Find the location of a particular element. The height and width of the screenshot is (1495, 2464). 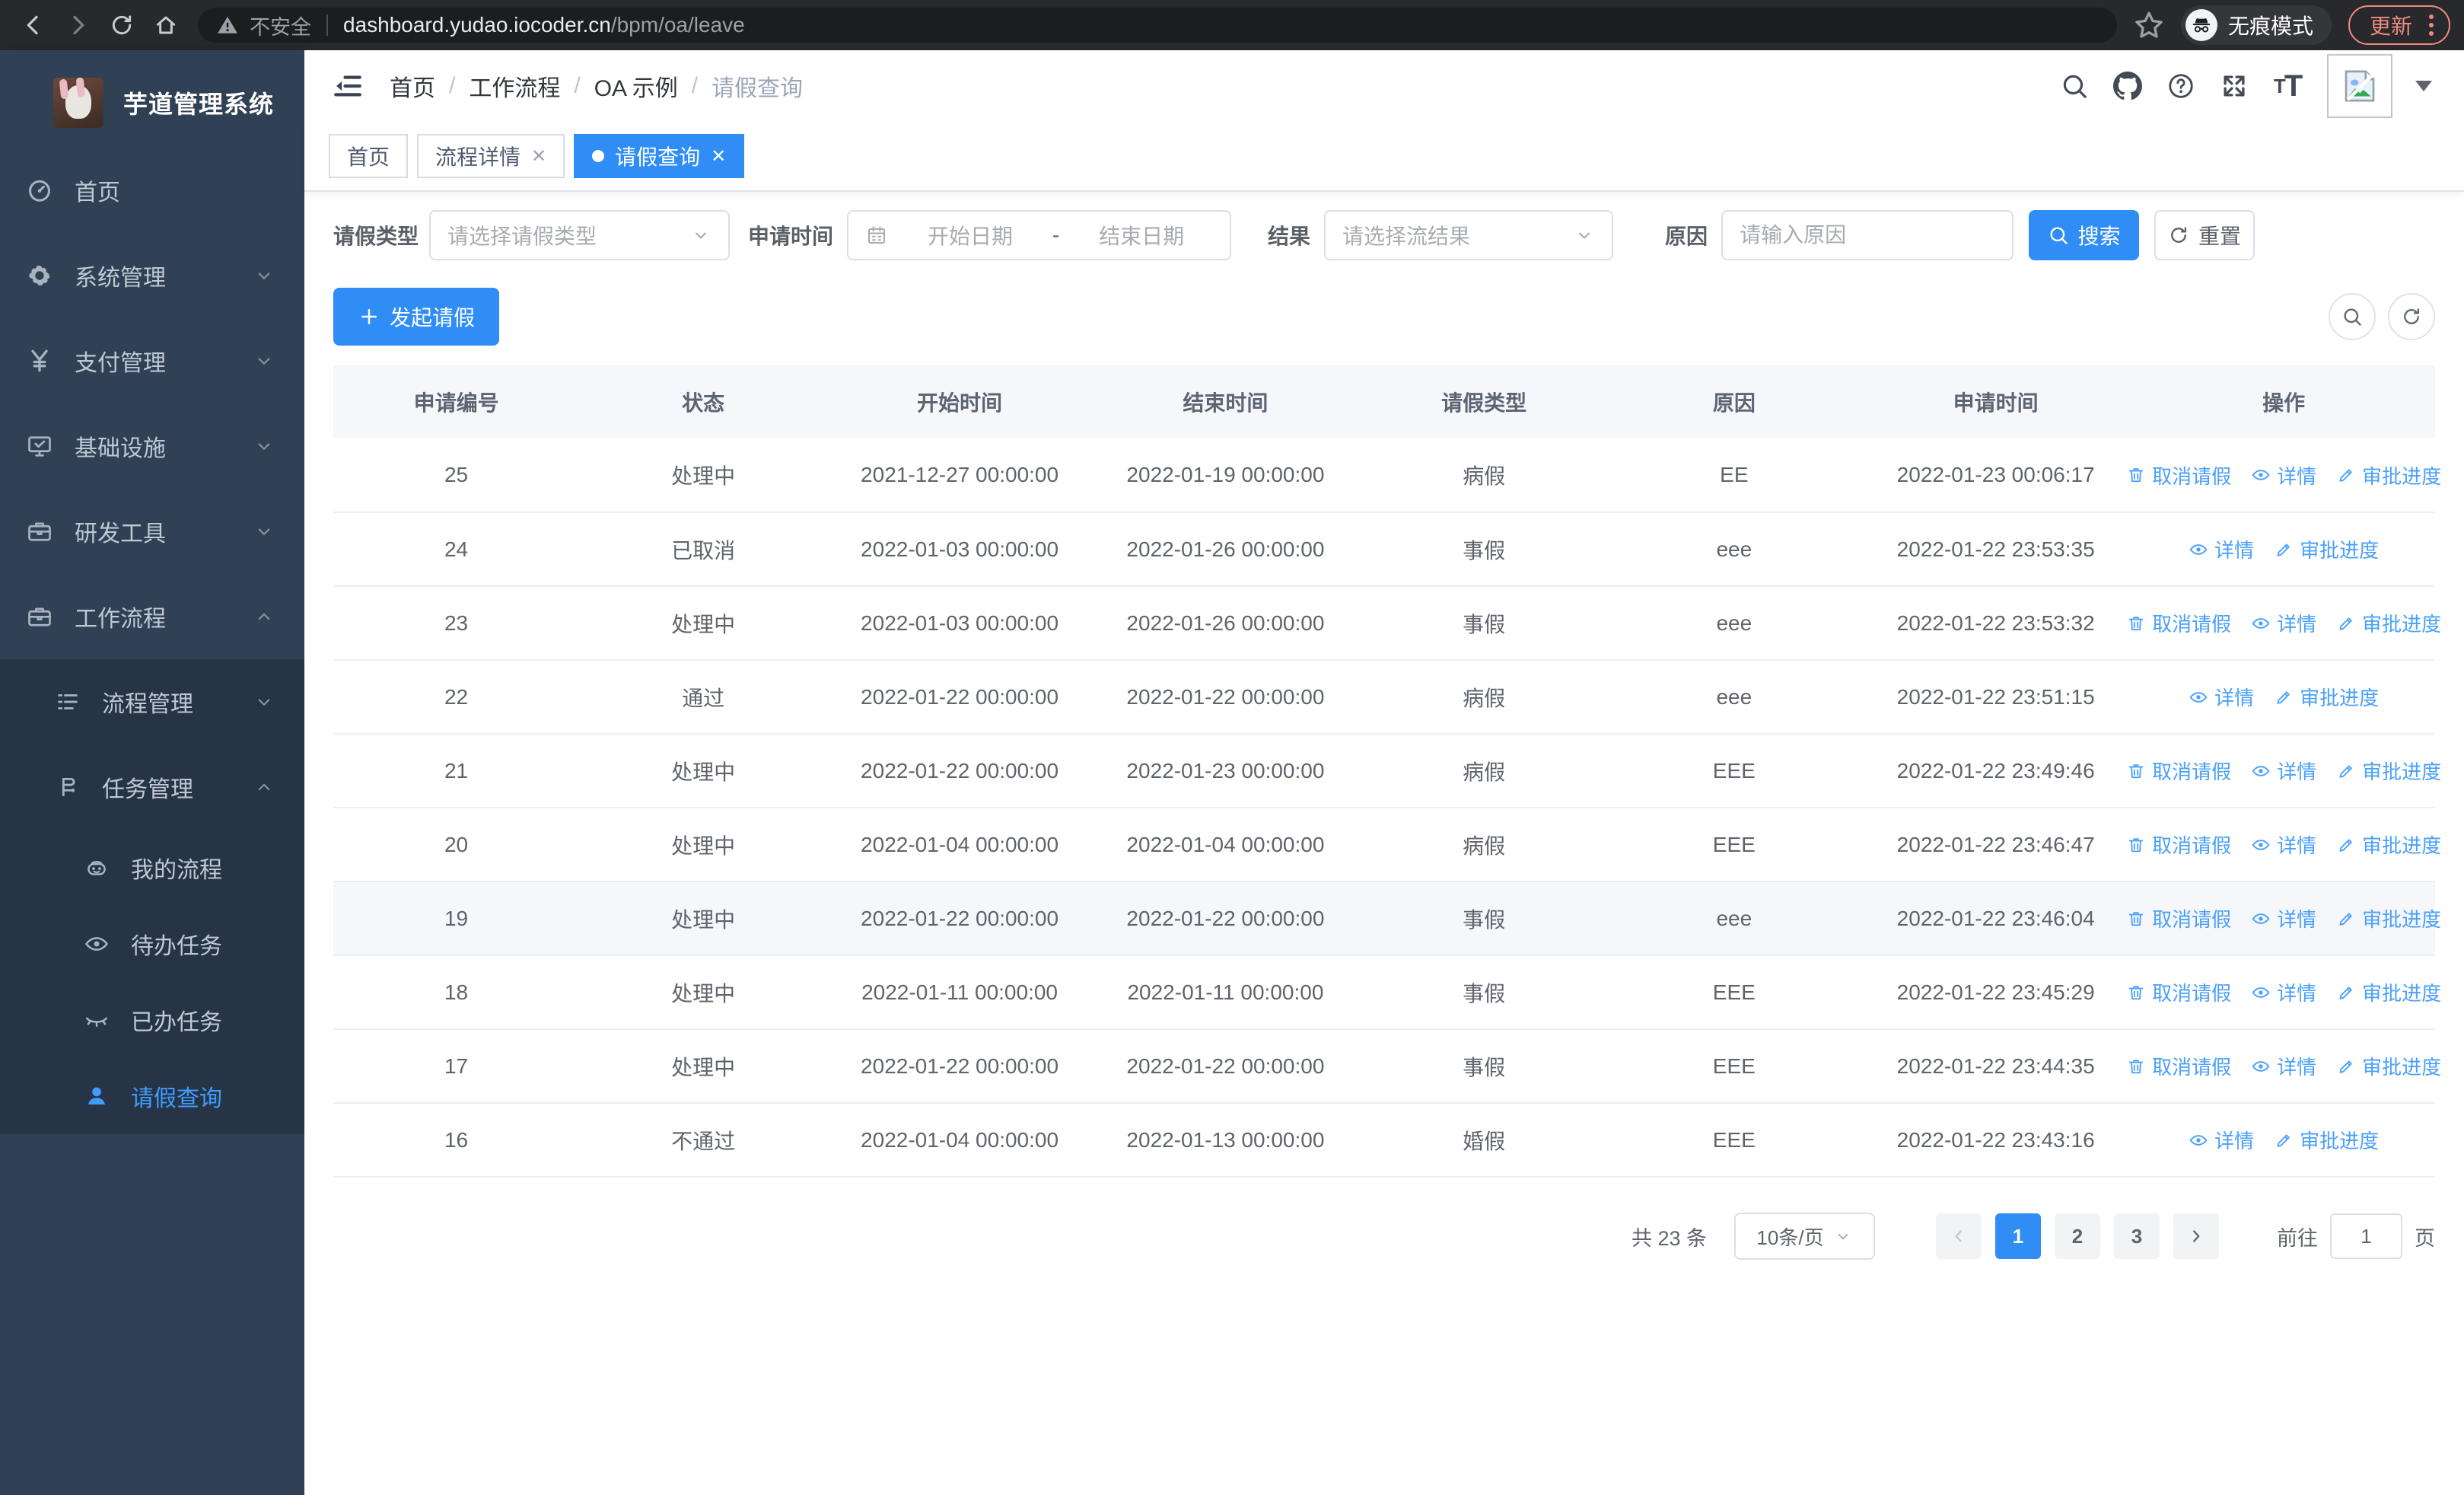

user-avatar is located at coordinates (2359, 86).